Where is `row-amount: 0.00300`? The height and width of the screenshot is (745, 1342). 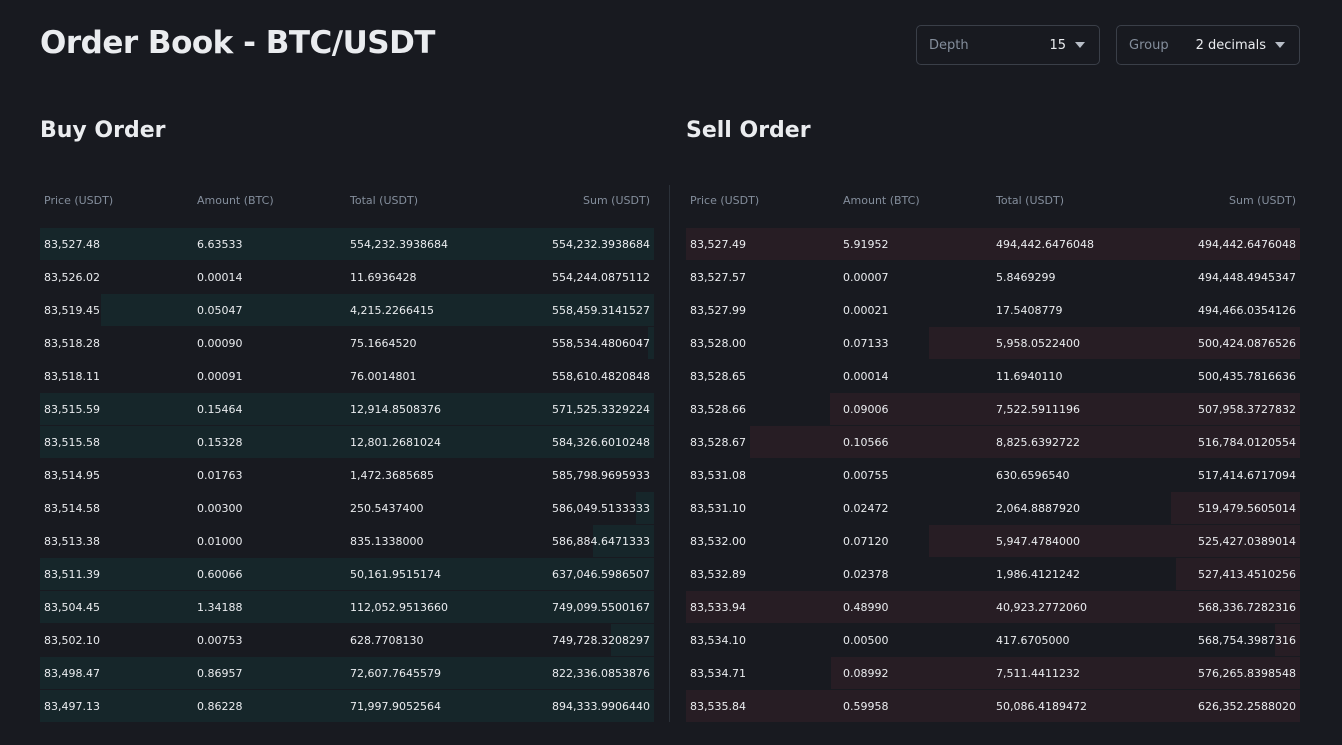 row-amount: 0.00300 is located at coordinates (220, 508).